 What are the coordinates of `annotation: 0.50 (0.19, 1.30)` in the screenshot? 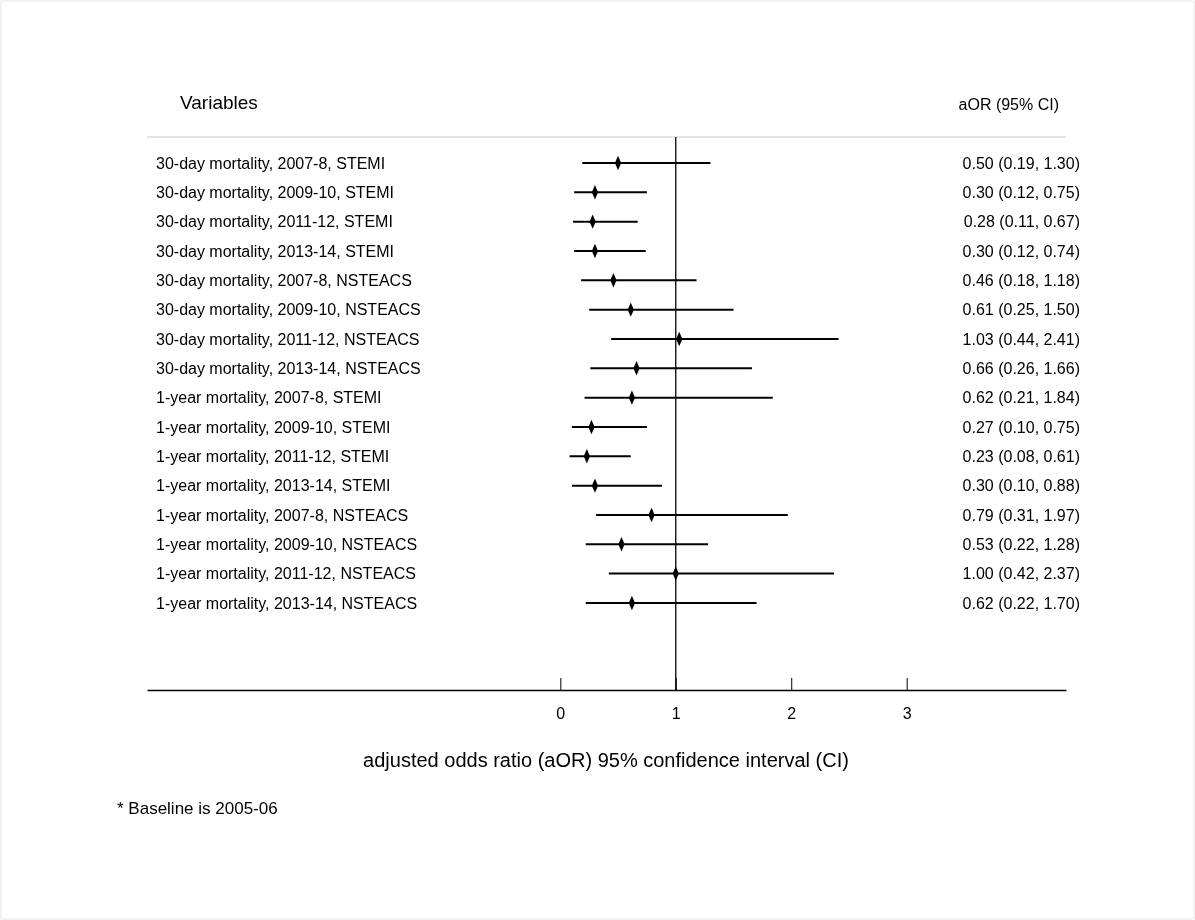 It's located at (1021, 163).